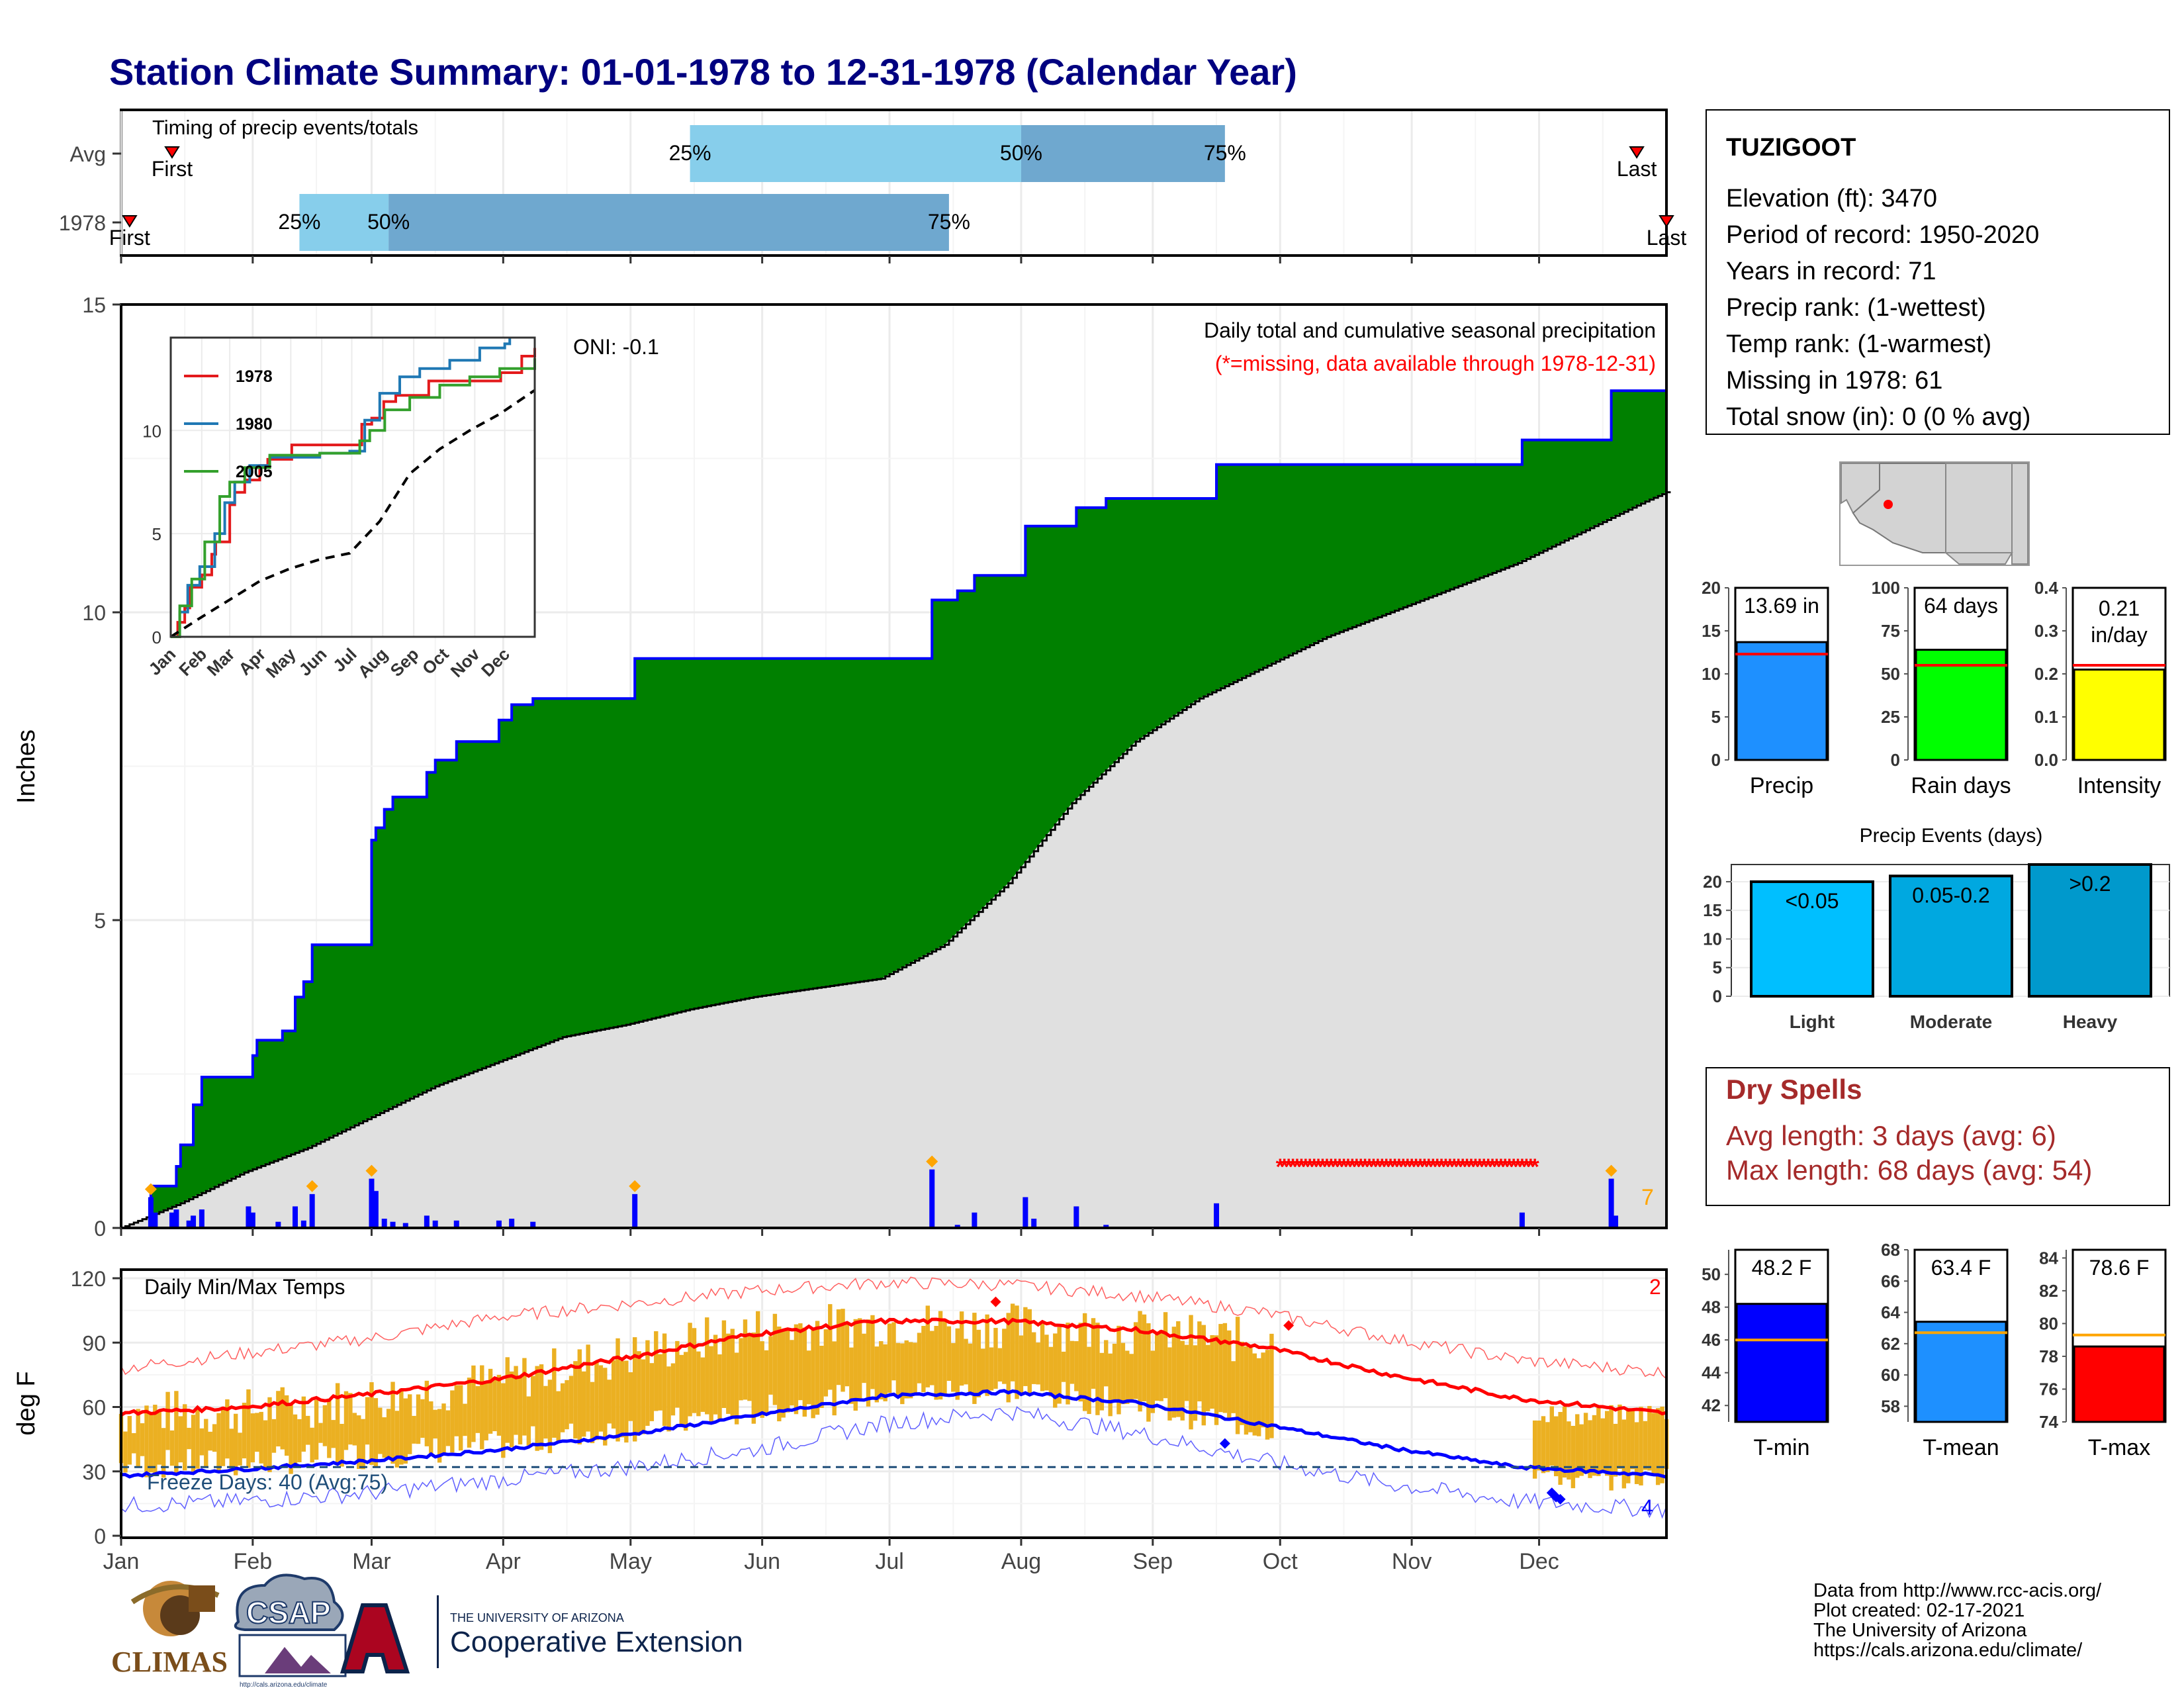 Image resolution: width=2184 pixels, height=1688 pixels. I want to click on summary-ytick-label: 0, so click(1716, 760).